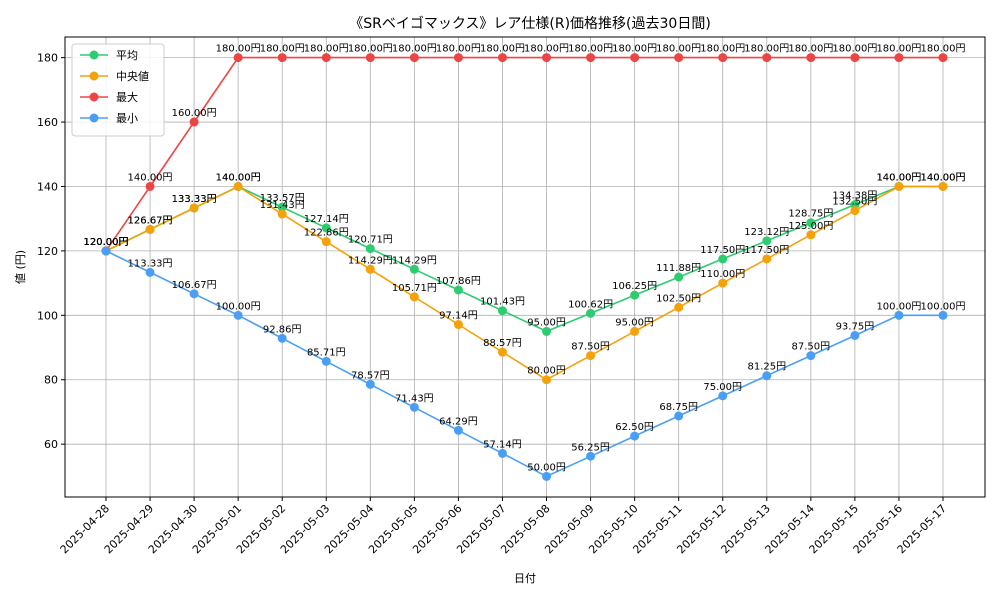  What do you see at coordinates (47, 58) in the screenshot?
I see `y-tick-label: 180` at bounding box center [47, 58].